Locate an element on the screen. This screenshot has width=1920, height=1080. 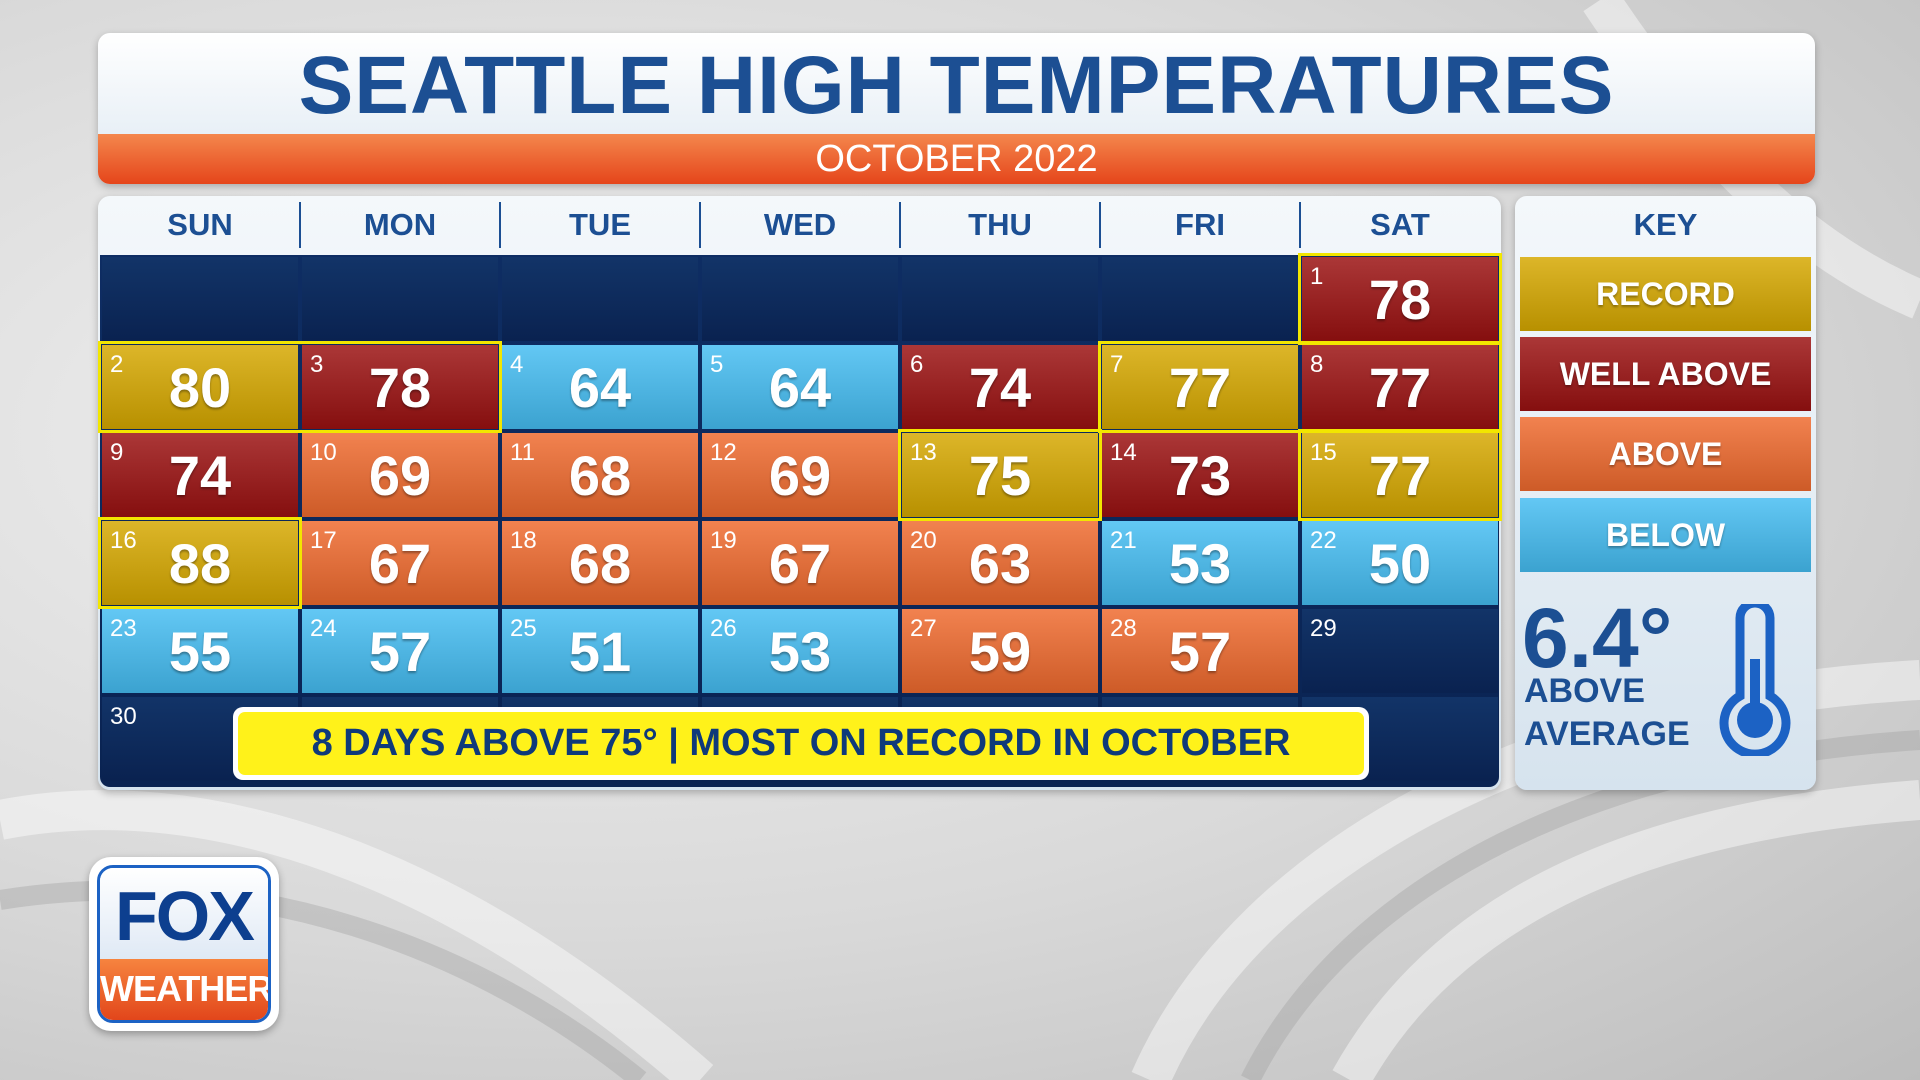
day-cell: 2 80 is located at coordinates (200, 387).